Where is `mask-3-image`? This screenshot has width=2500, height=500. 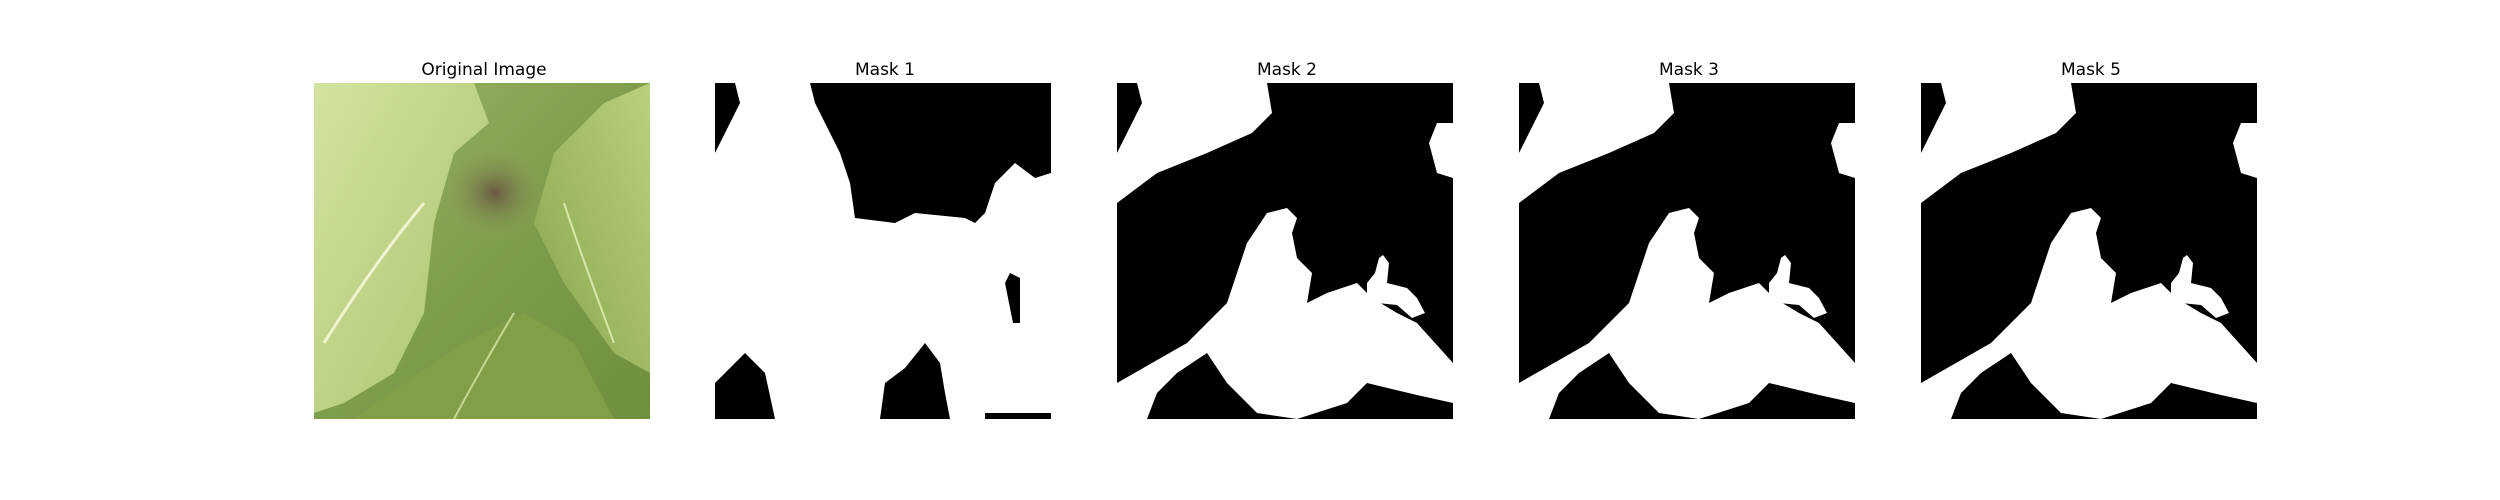 mask-3-image is located at coordinates (1687, 251).